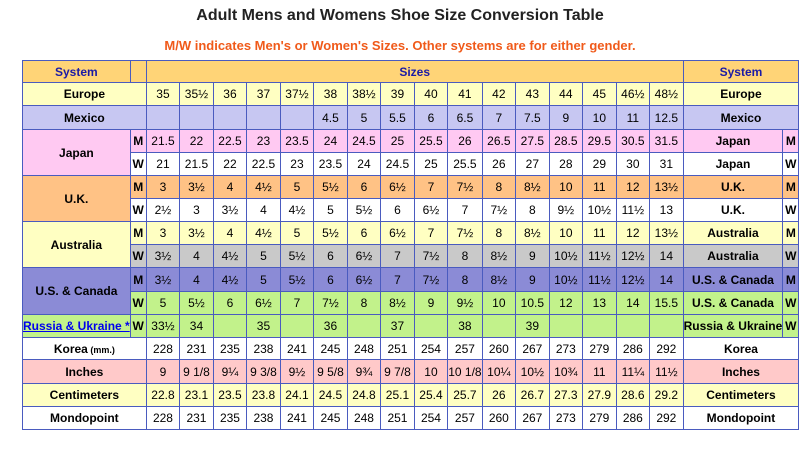 The image size is (800, 456). Describe the element at coordinates (397, 395) in the screenshot. I see `size-cell: 25.1` at that location.